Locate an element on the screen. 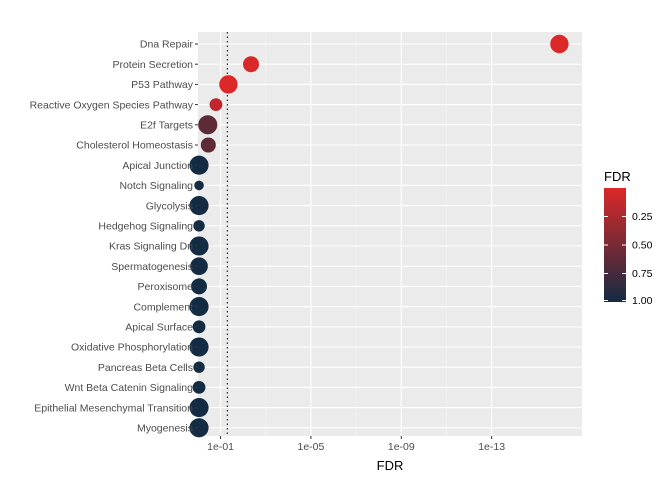  y-tick-label: Notch Signaling is located at coordinates (156, 186).